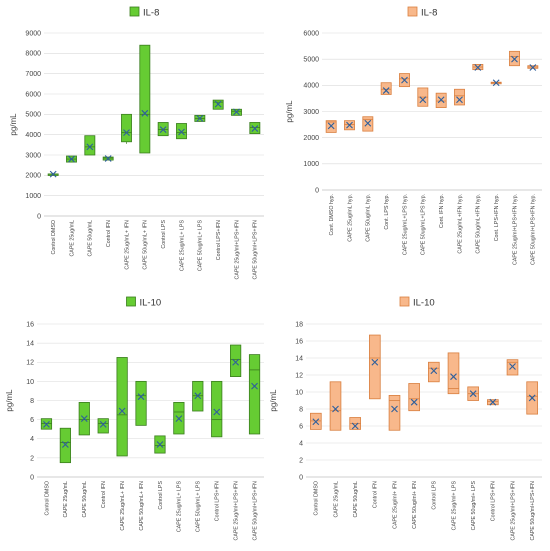  I want to click on x-tick-label: CAPE 50ug/ml+ IFN, so click(415, 505).